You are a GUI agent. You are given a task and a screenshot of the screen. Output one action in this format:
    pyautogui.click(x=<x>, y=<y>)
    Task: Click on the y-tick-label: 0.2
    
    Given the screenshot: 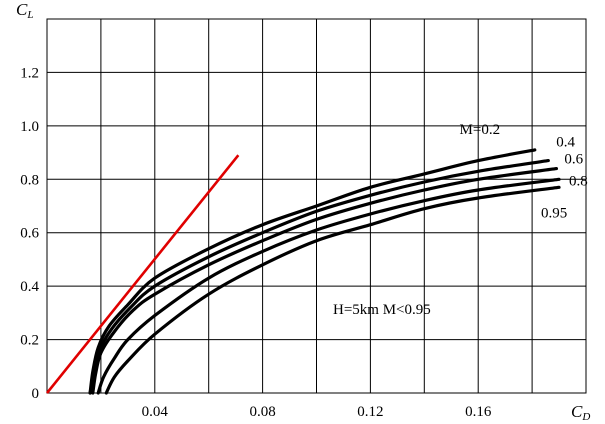 What is the action you would take?
    pyautogui.click(x=29, y=341)
    